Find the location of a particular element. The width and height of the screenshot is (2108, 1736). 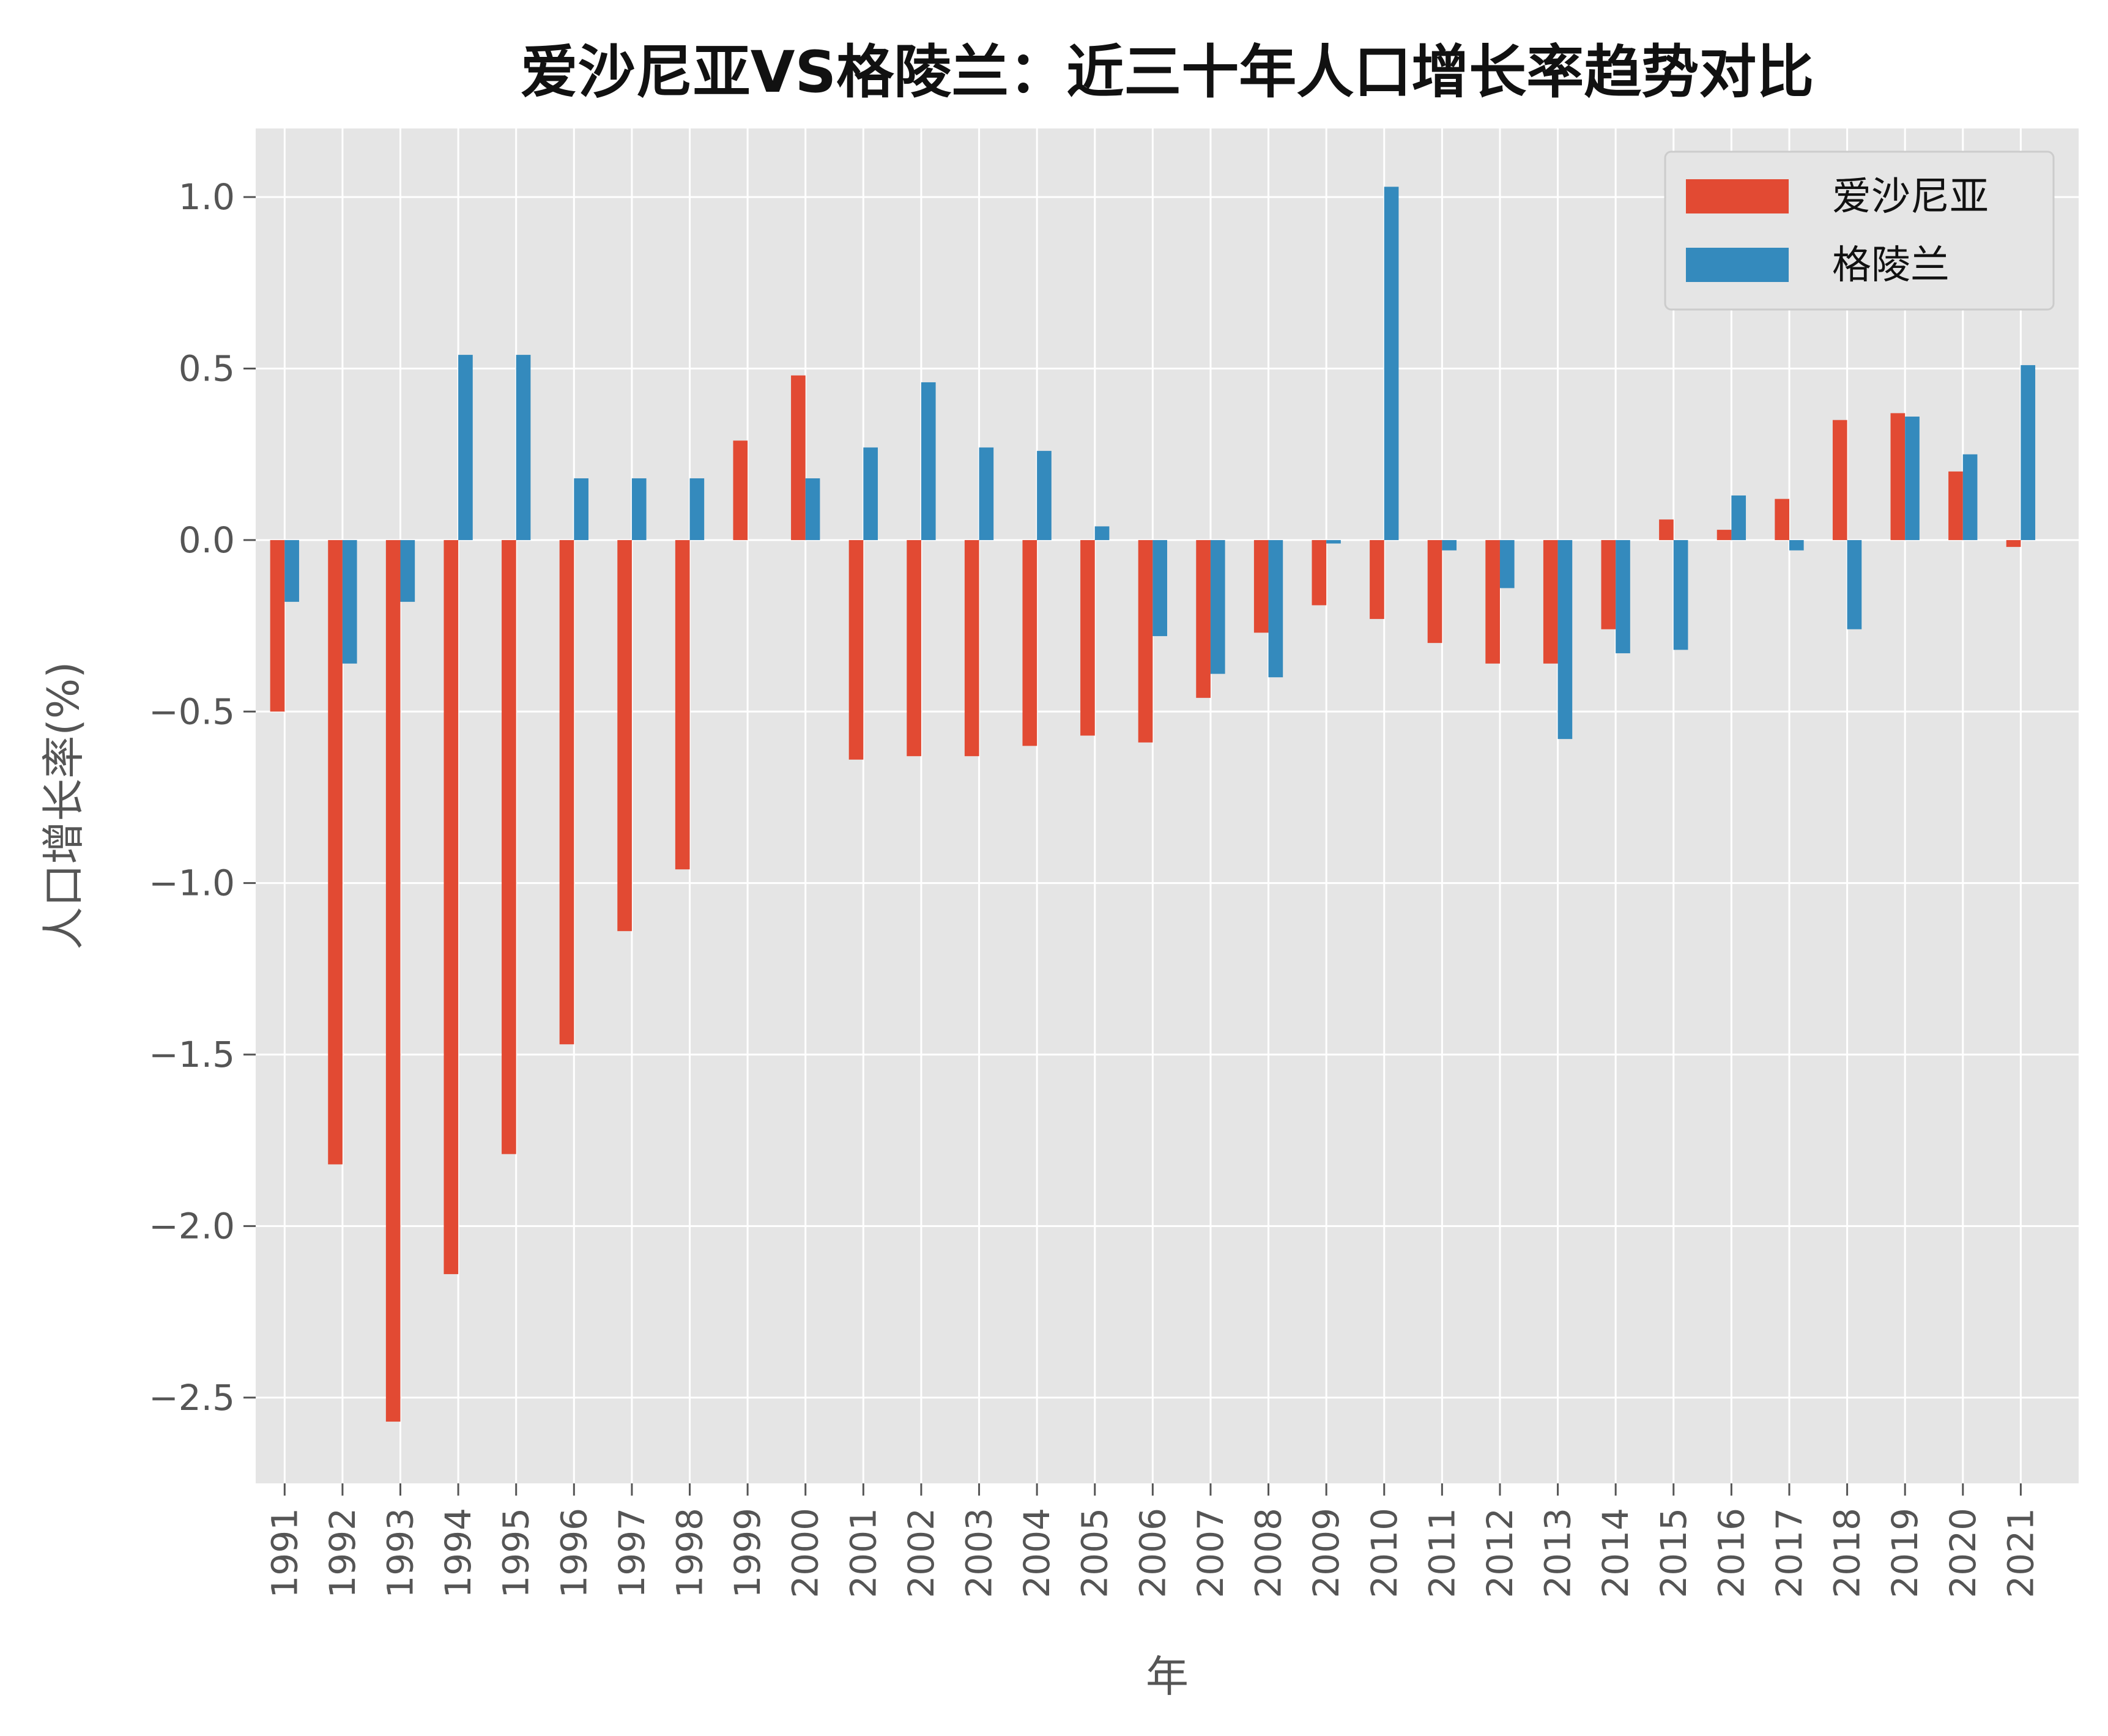

bar-estonia-1995 is located at coordinates (509, 847).